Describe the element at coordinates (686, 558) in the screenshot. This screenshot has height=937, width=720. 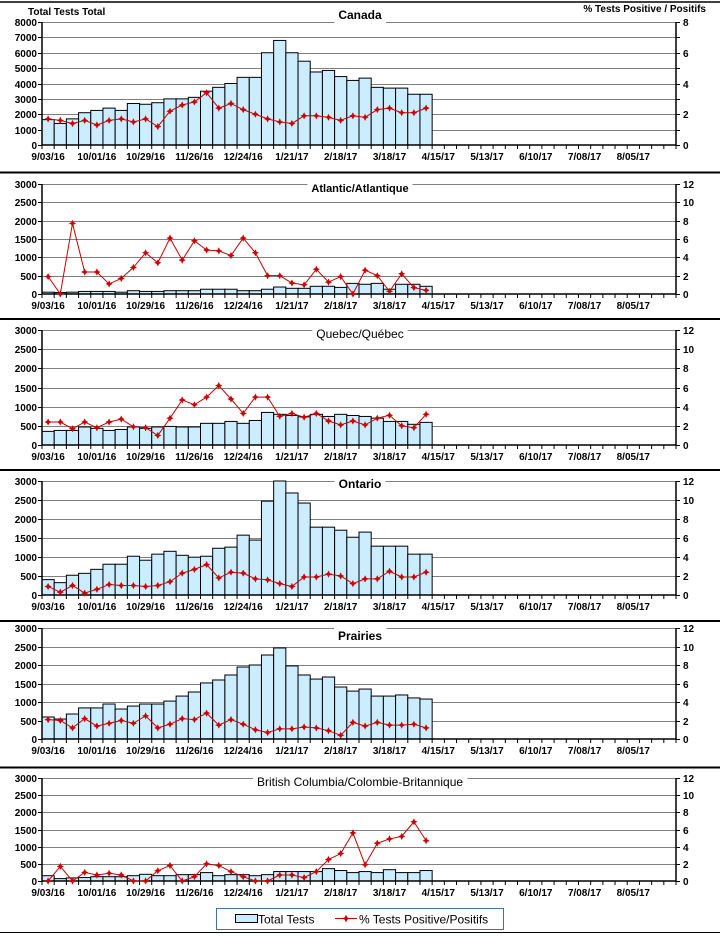
I see `y2-tick-label: 4` at that location.